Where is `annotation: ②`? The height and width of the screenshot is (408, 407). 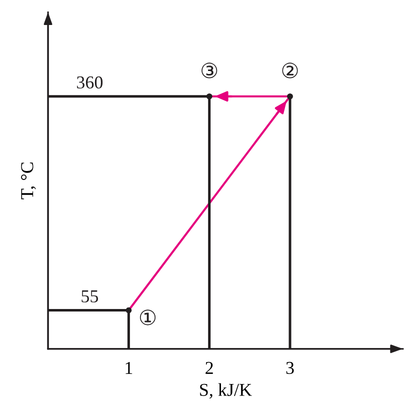
annotation: ② is located at coordinates (290, 70).